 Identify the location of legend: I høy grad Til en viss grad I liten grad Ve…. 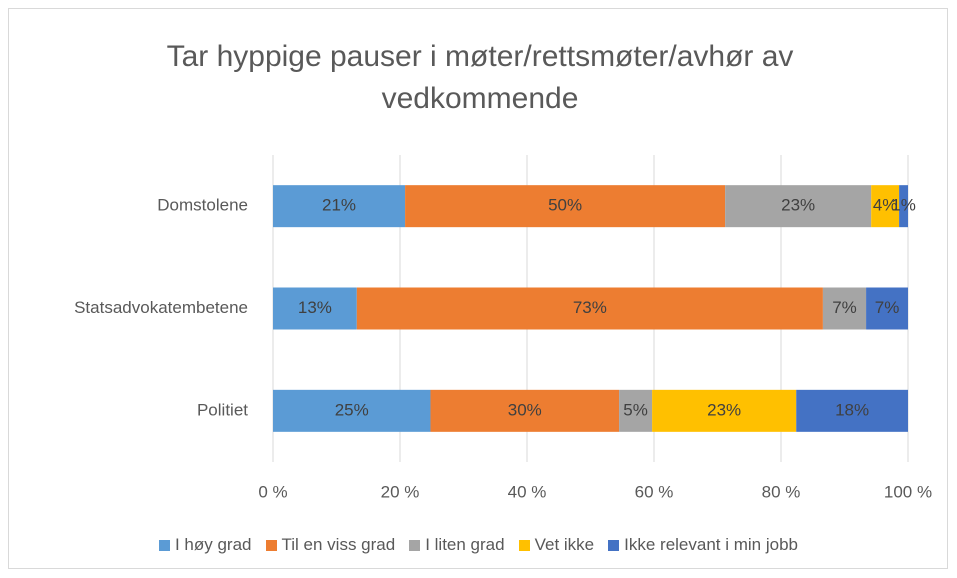
(478, 545).